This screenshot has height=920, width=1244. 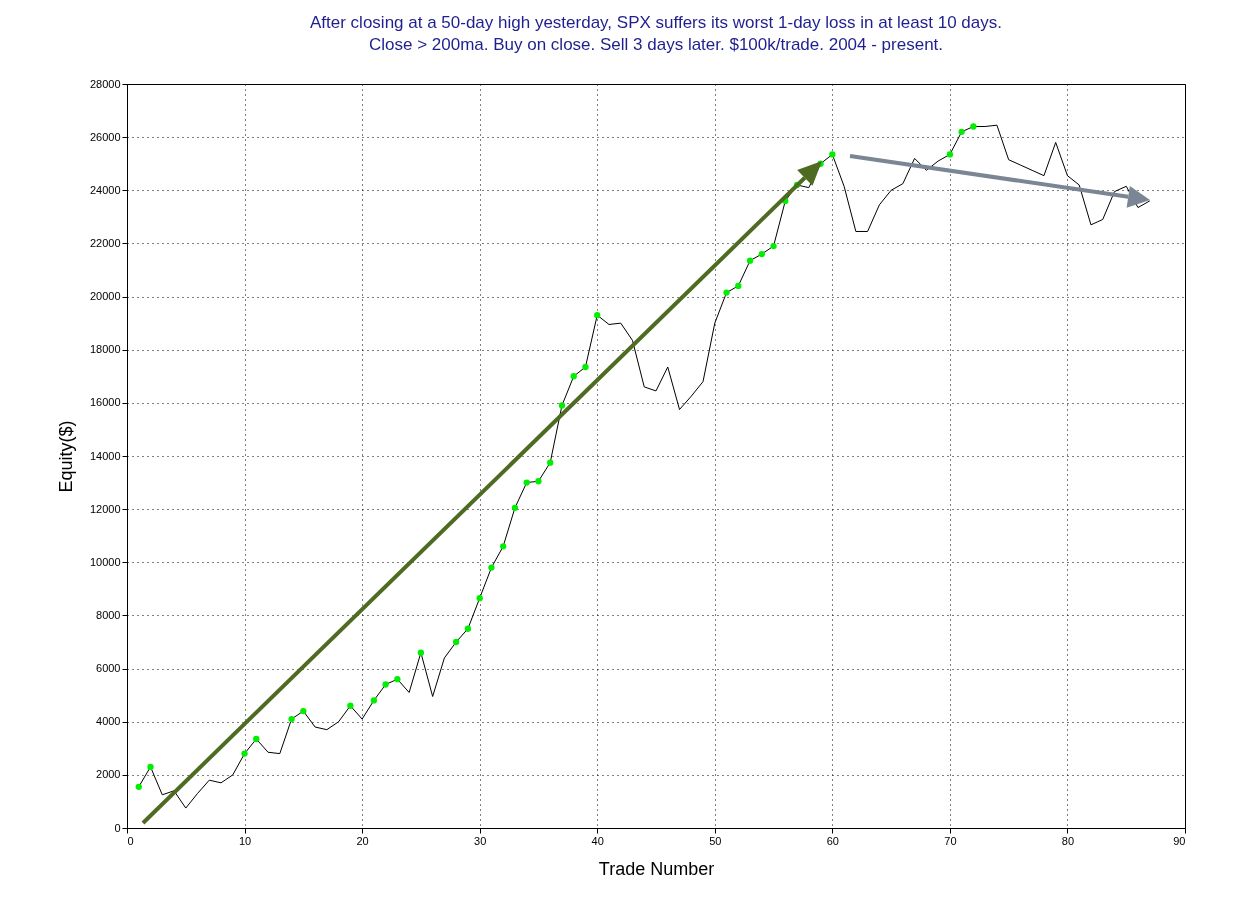 What do you see at coordinates (1179, 840) in the screenshot?
I see `x-tick-label: 90` at bounding box center [1179, 840].